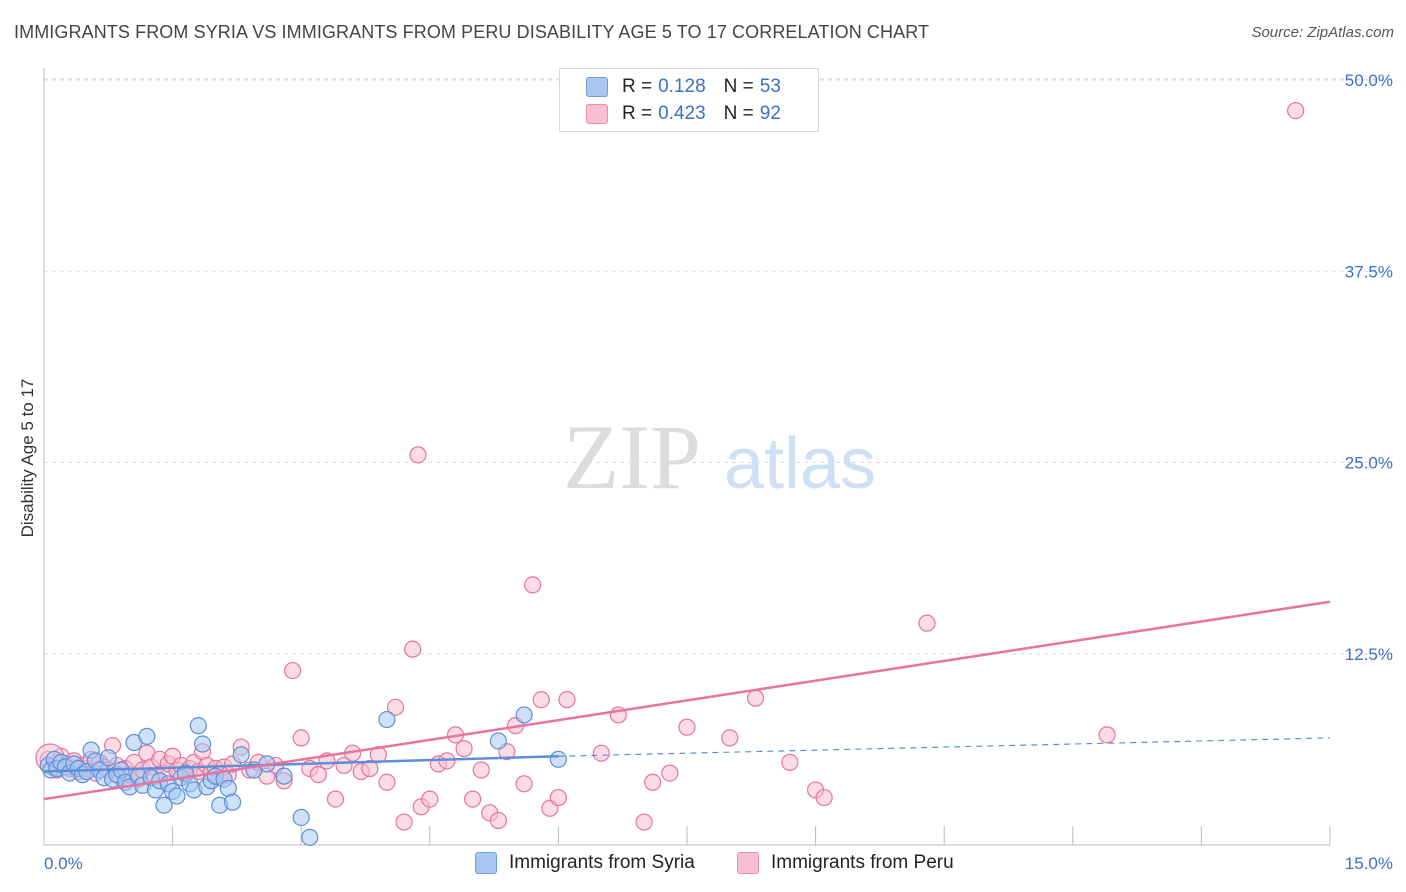 The image size is (1406, 892). What do you see at coordinates (303, 776) in the screenshot?
I see `series-syria-points` at bounding box center [303, 776].